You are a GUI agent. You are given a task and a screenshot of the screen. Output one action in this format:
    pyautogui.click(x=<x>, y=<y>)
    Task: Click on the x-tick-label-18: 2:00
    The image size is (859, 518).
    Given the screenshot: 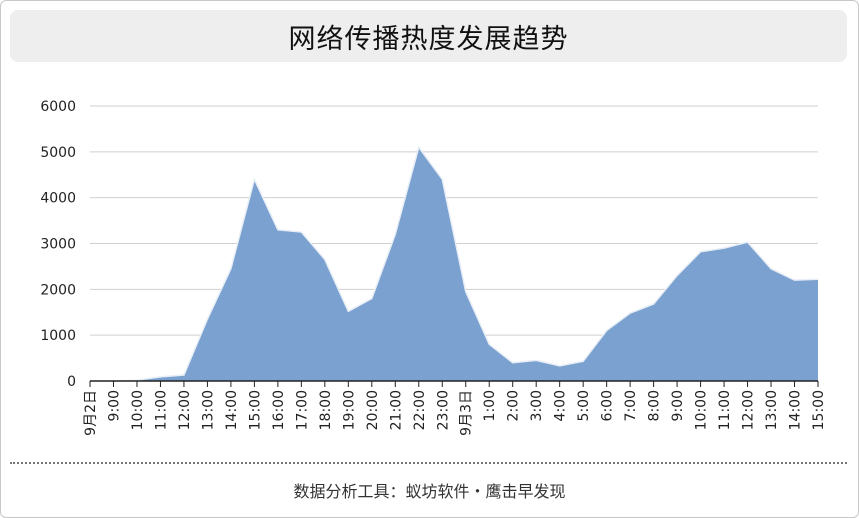 What is the action you would take?
    pyautogui.click(x=514, y=405)
    